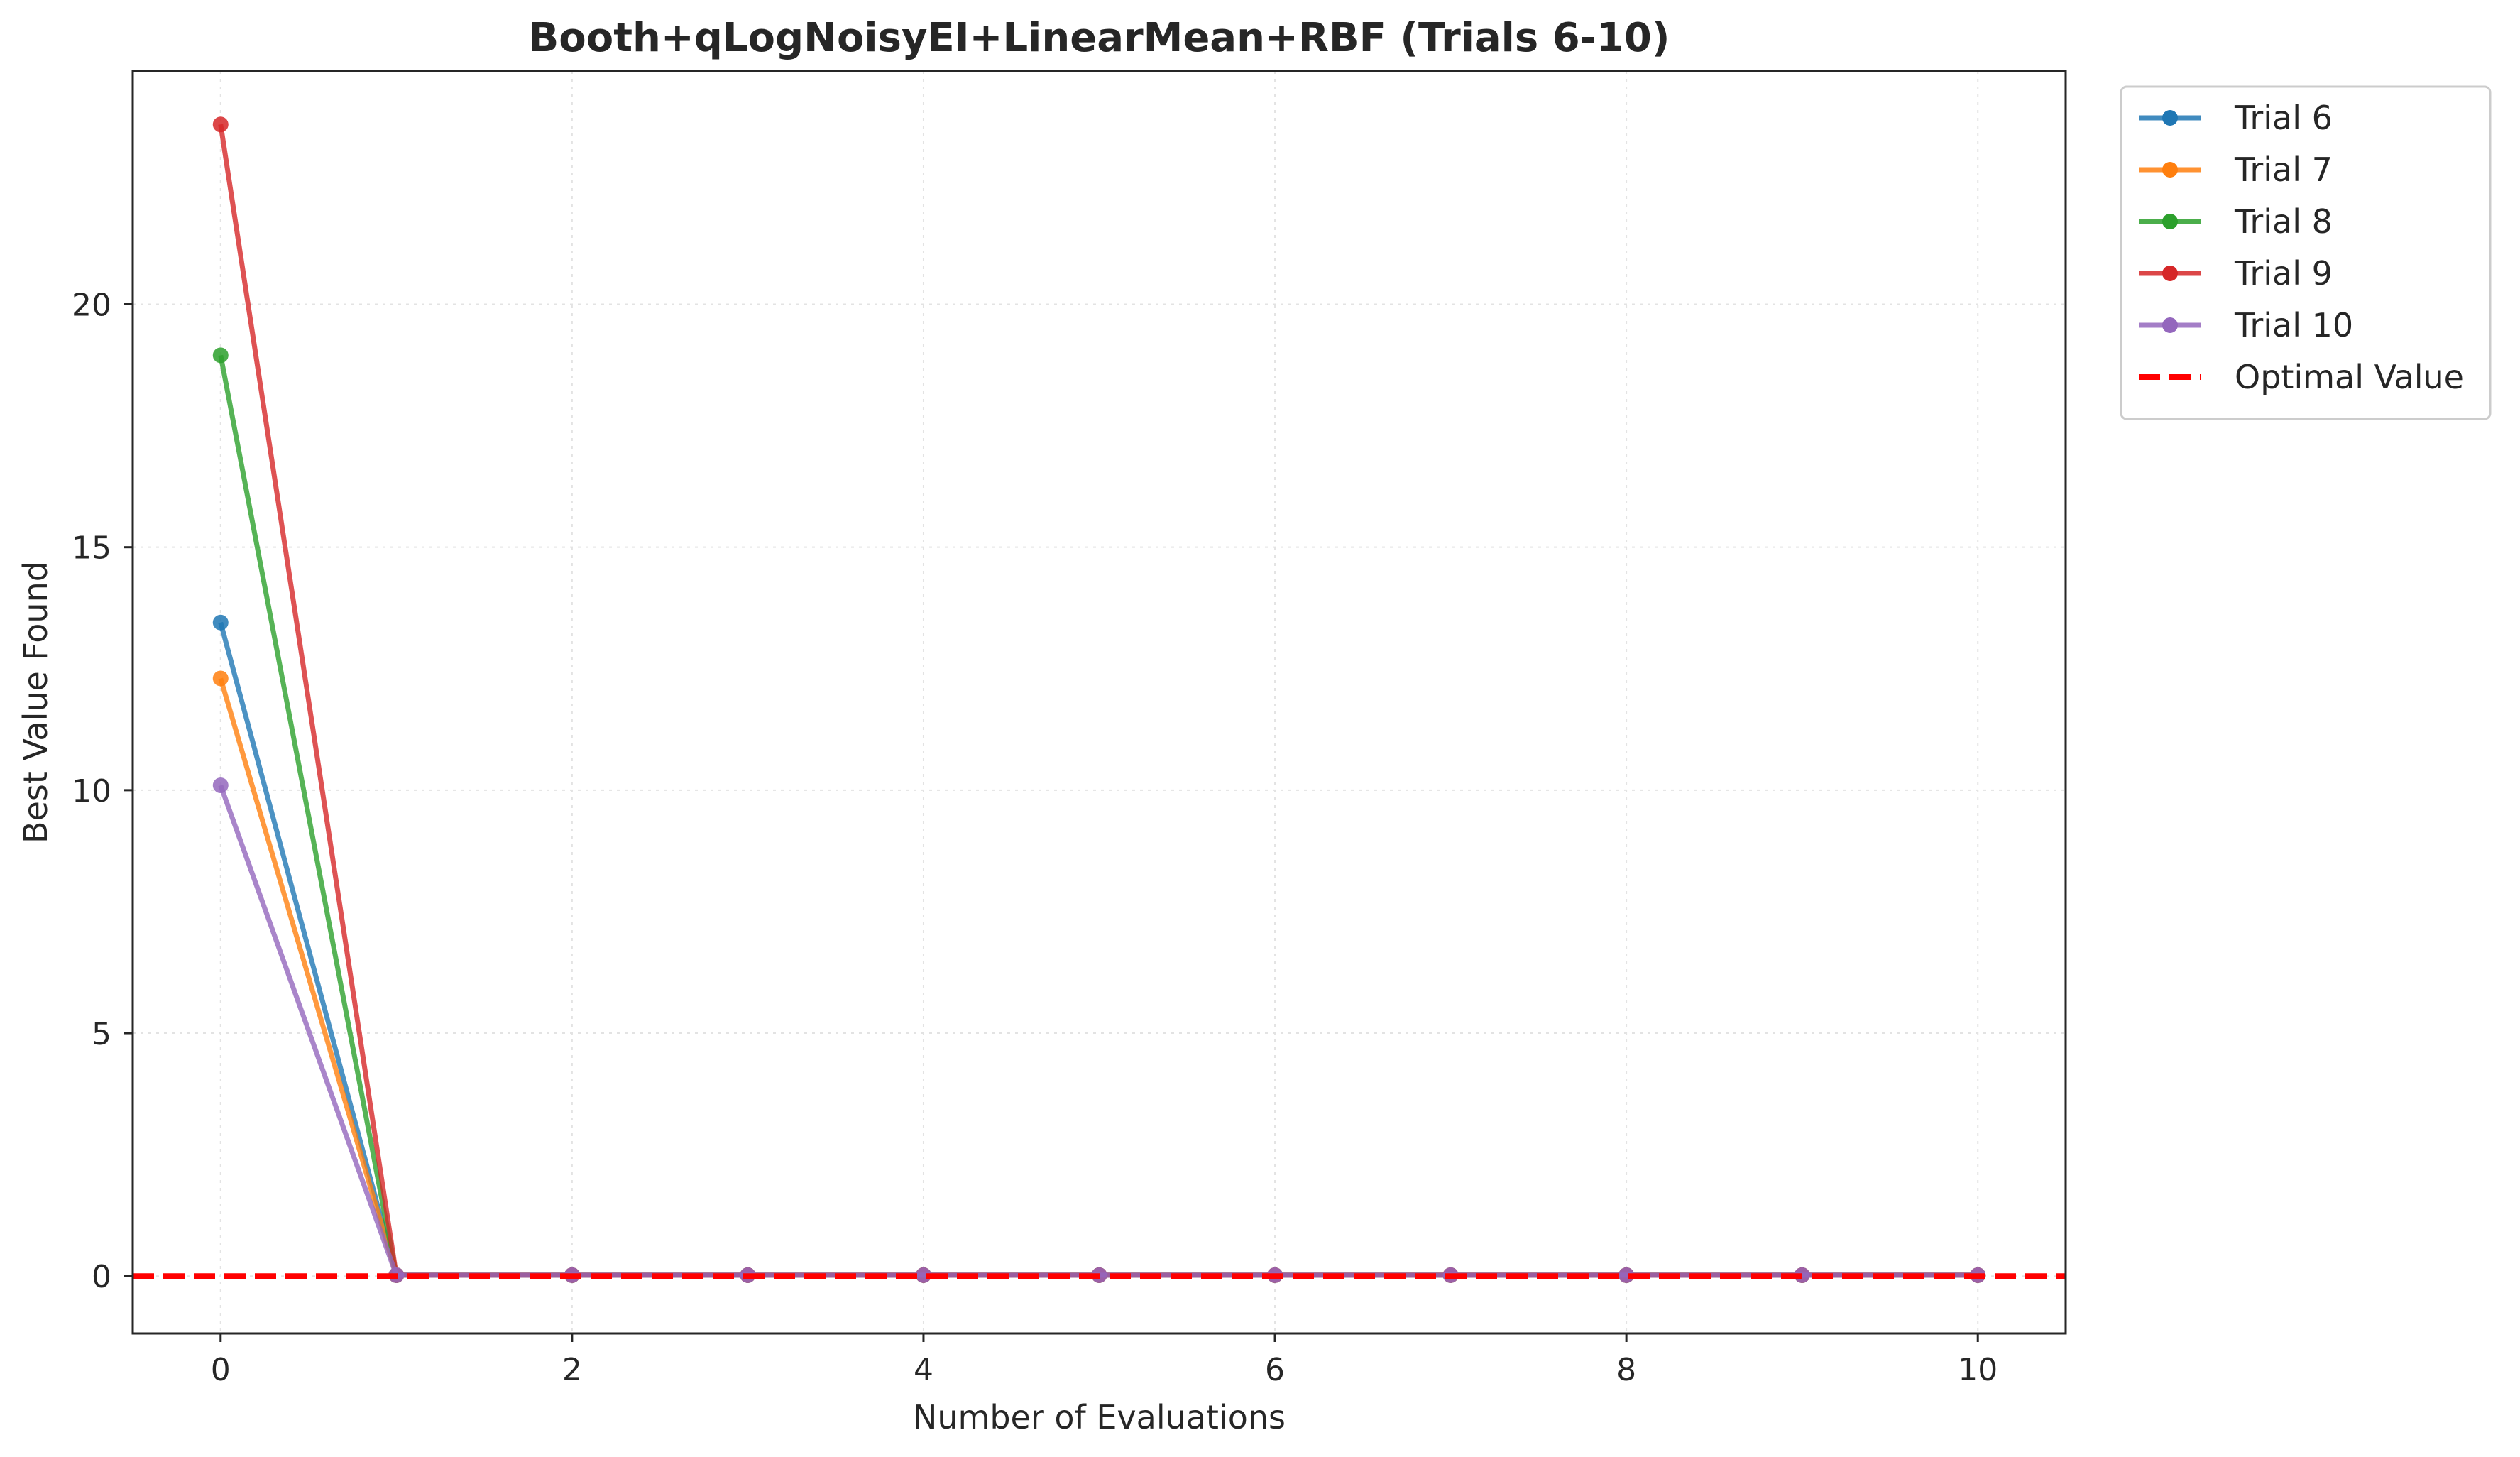 This screenshot has width=2520, height=1457. What do you see at coordinates (1275, 1370) in the screenshot?
I see `x-tick-label: 6` at bounding box center [1275, 1370].